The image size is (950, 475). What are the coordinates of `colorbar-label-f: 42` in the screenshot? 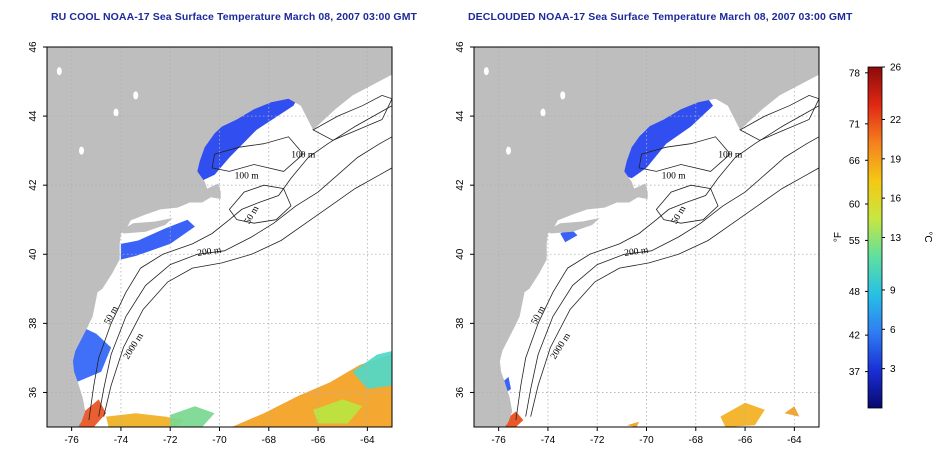 It's located at (855, 336).